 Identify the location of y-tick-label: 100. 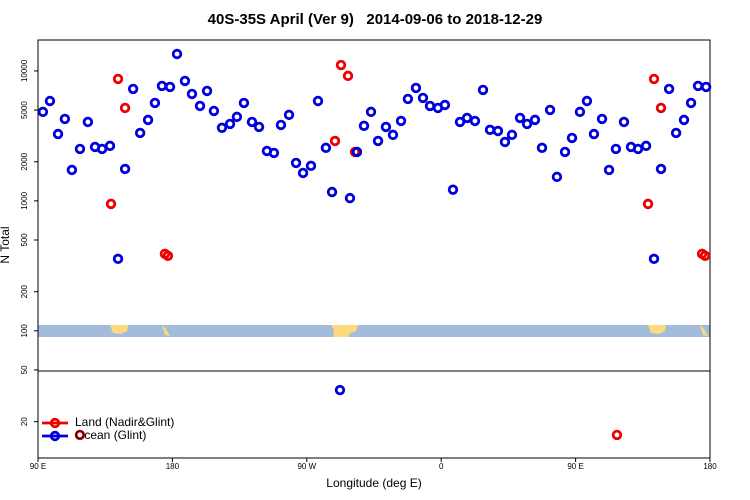
(24, 331).